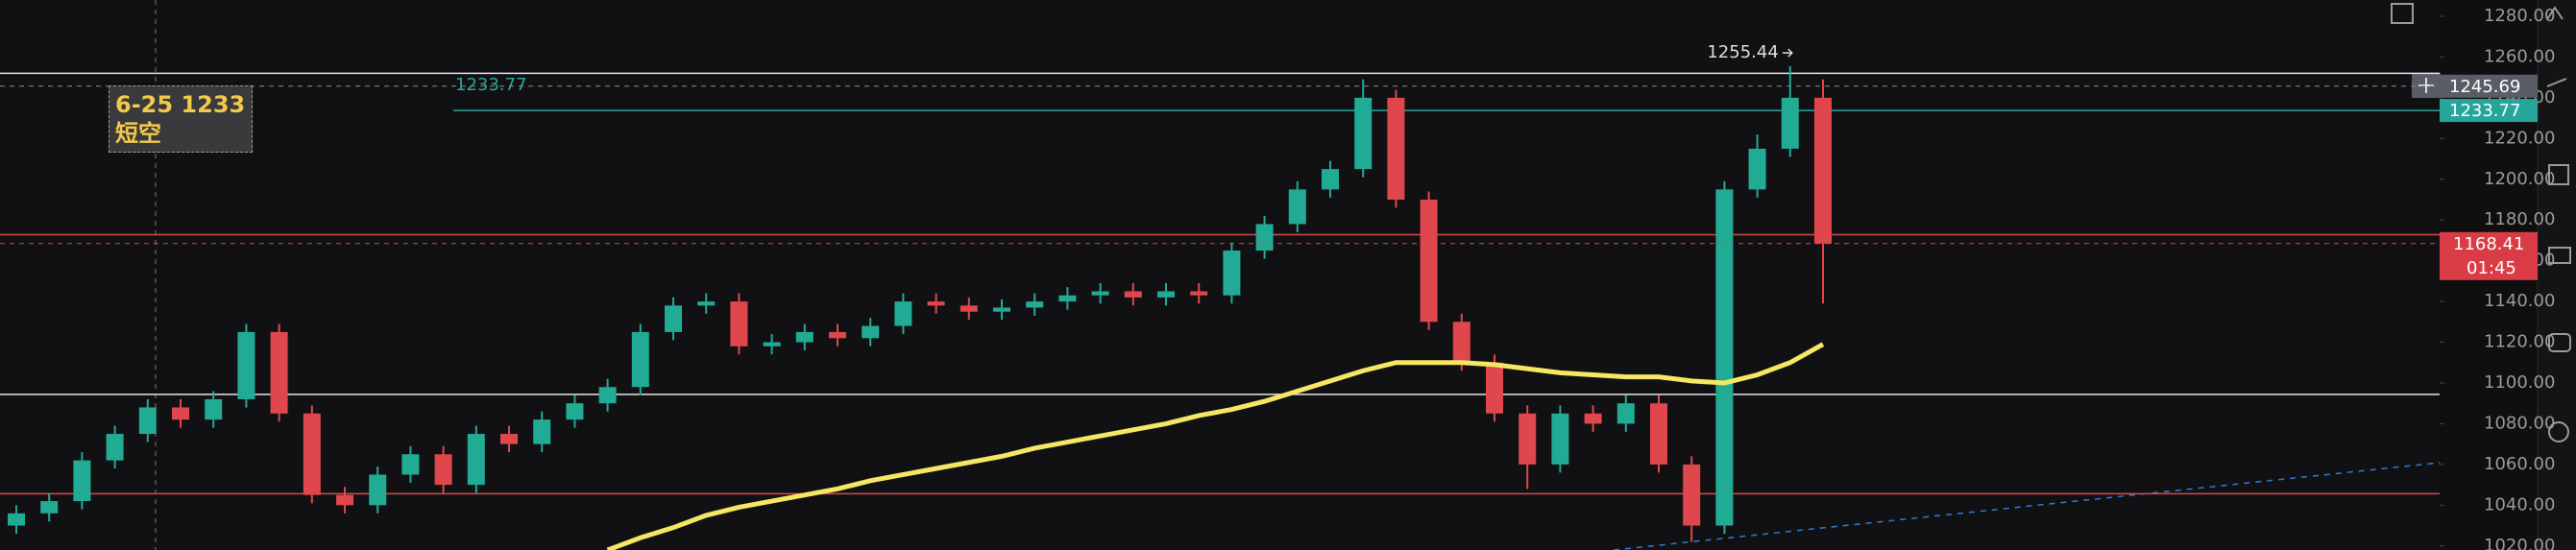 This screenshot has width=2576, height=550. Describe the element at coordinates (1788, 53) in the screenshot. I see `high-arrow` at that location.